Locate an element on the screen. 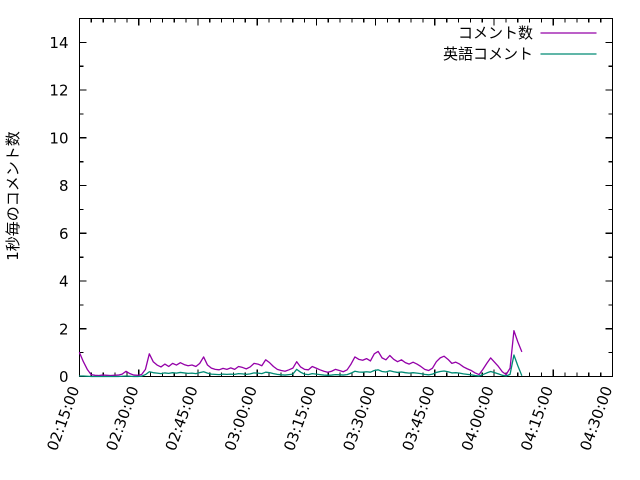 The height and width of the screenshot is (480, 640). y-tick-label: 0 is located at coordinates (64, 377).